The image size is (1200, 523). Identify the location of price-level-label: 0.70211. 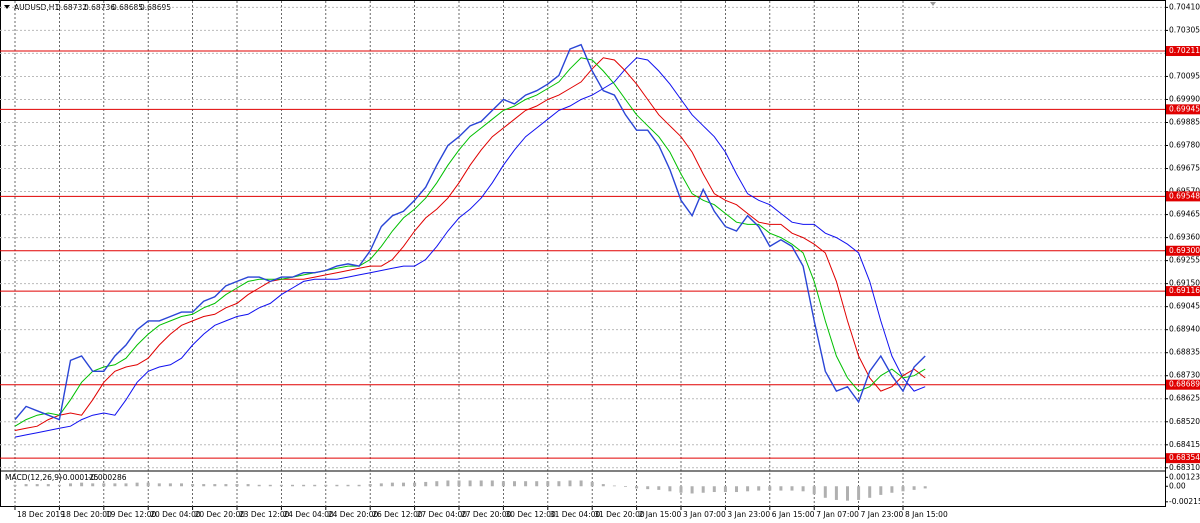
(1184, 50).